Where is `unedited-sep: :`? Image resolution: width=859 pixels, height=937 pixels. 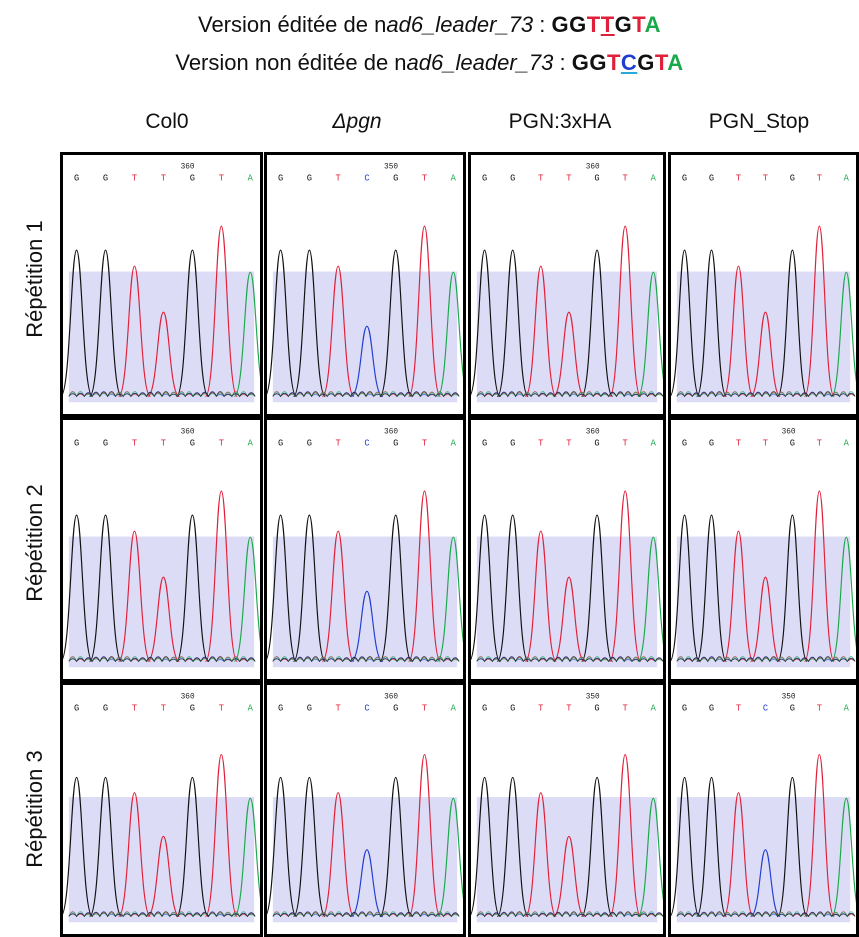 unedited-sep: : is located at coordinates (562, 62).